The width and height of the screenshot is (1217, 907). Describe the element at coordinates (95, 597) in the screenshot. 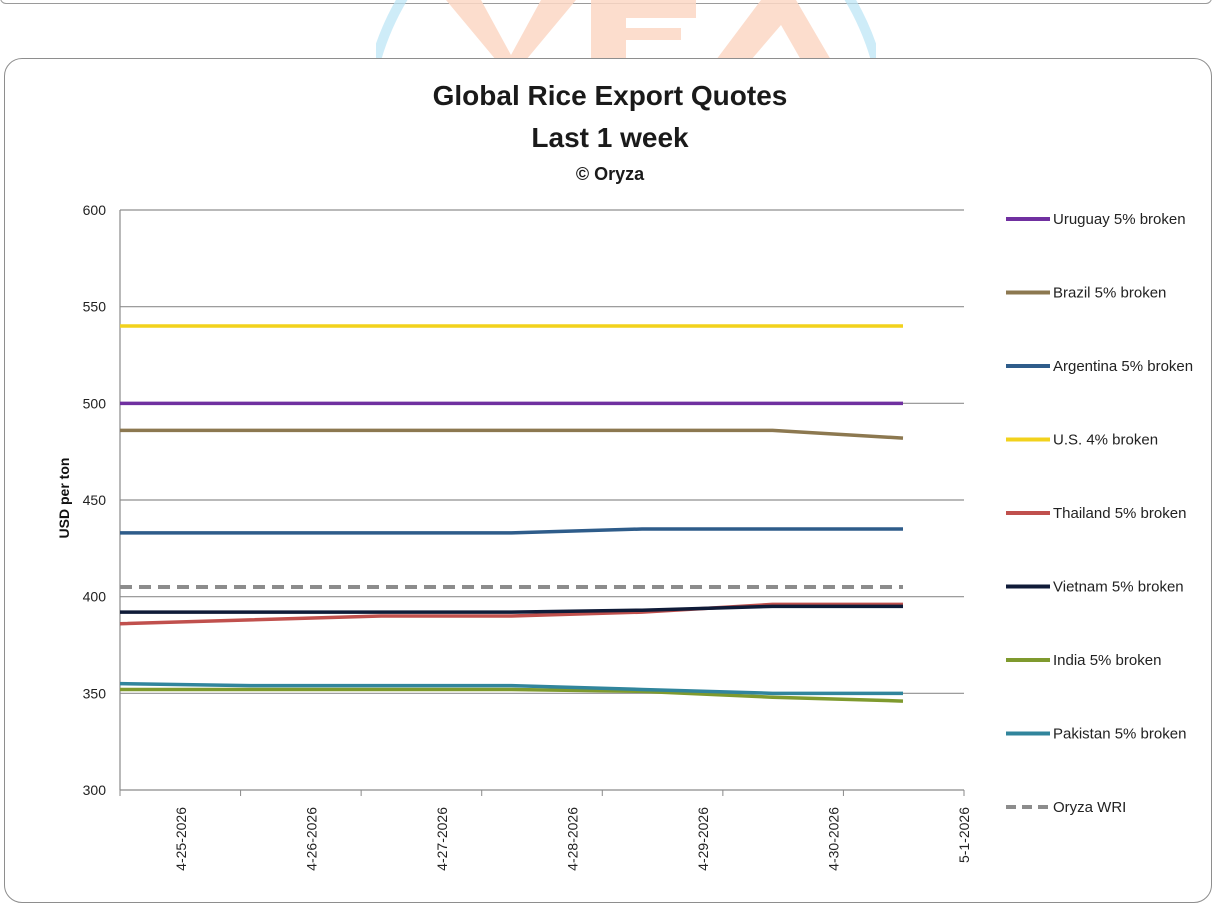

I see `y-tick-label: 400` at that location.